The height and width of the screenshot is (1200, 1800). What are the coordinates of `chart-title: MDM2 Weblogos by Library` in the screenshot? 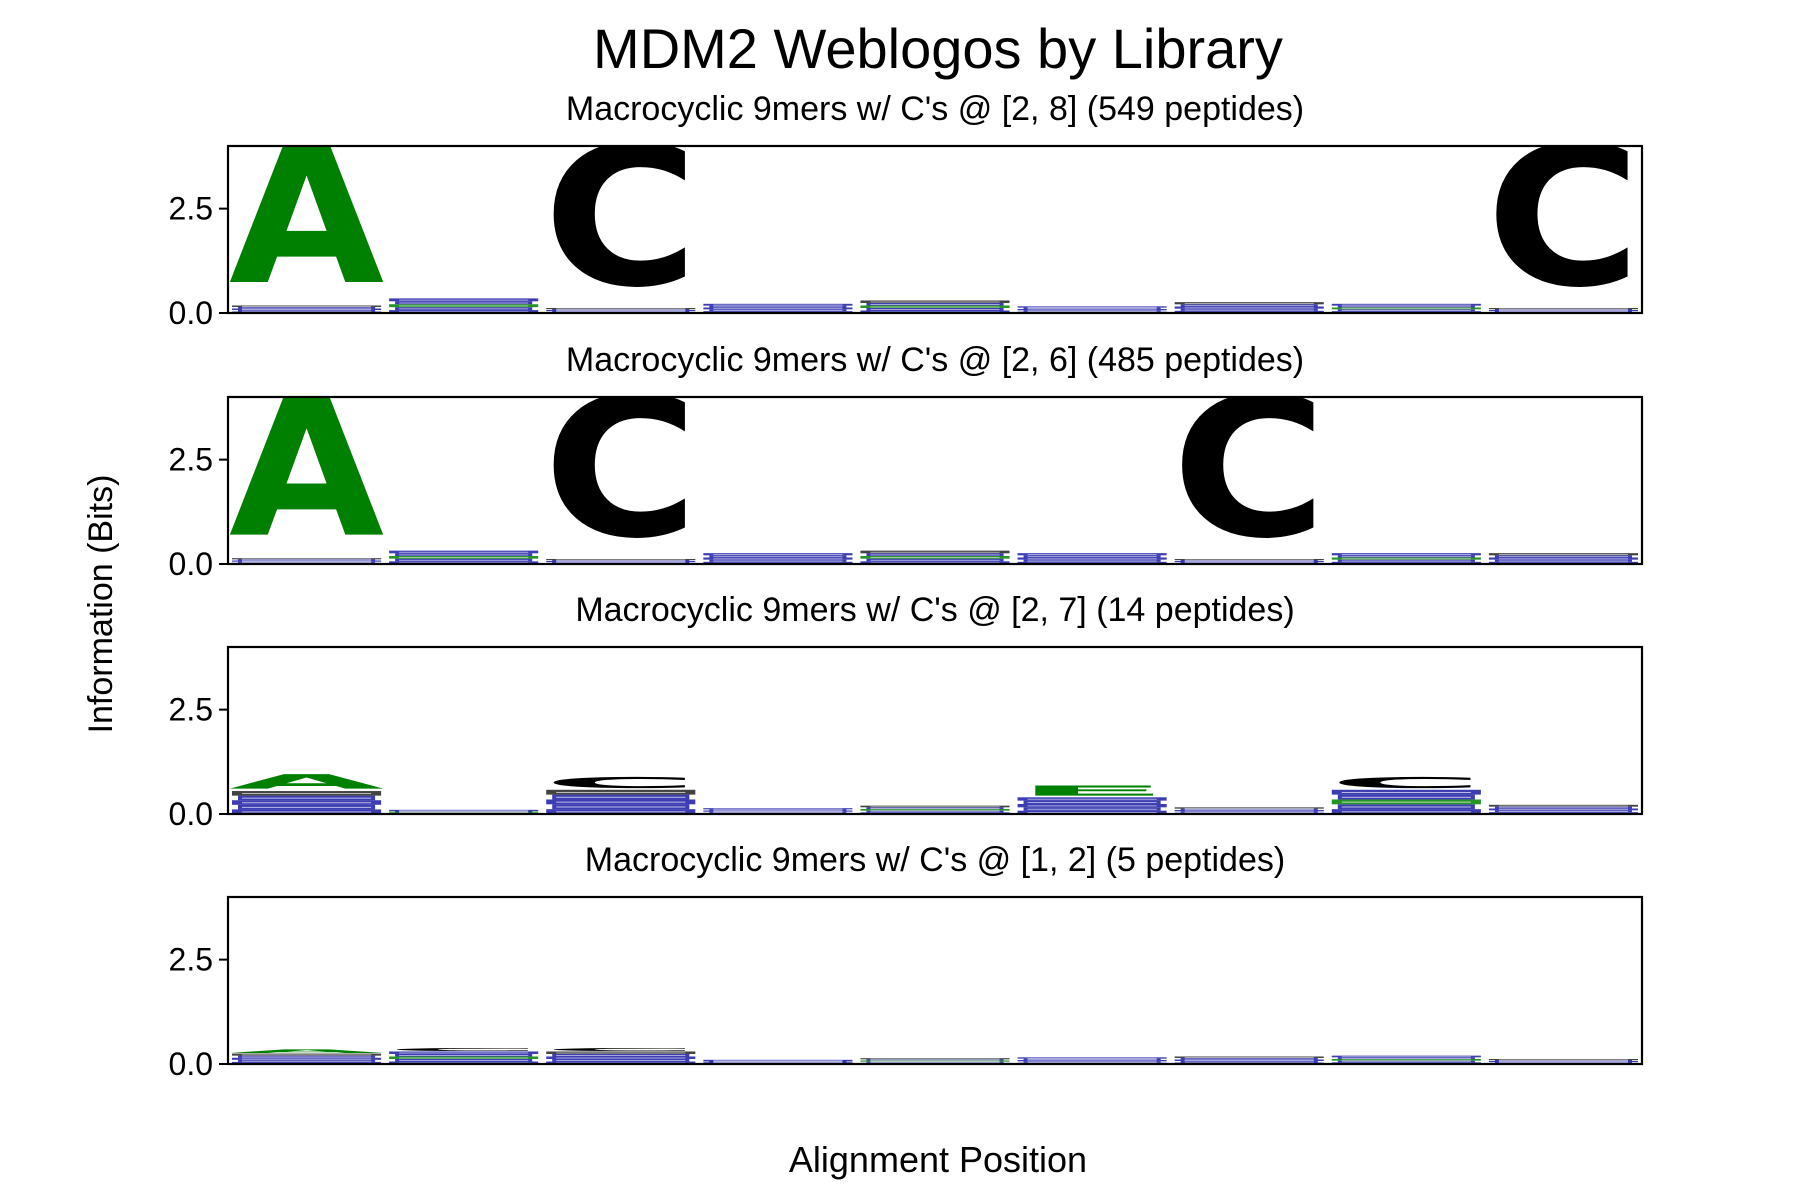 It's located at (938, 48).